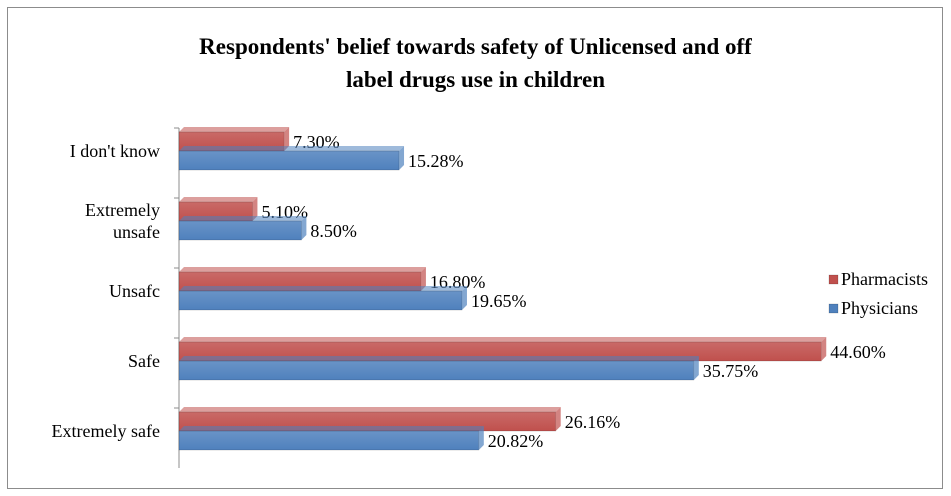 The height and width of the screenshot is (496, 951). I want to click on value-label: 20.82%, so click(515, 441).